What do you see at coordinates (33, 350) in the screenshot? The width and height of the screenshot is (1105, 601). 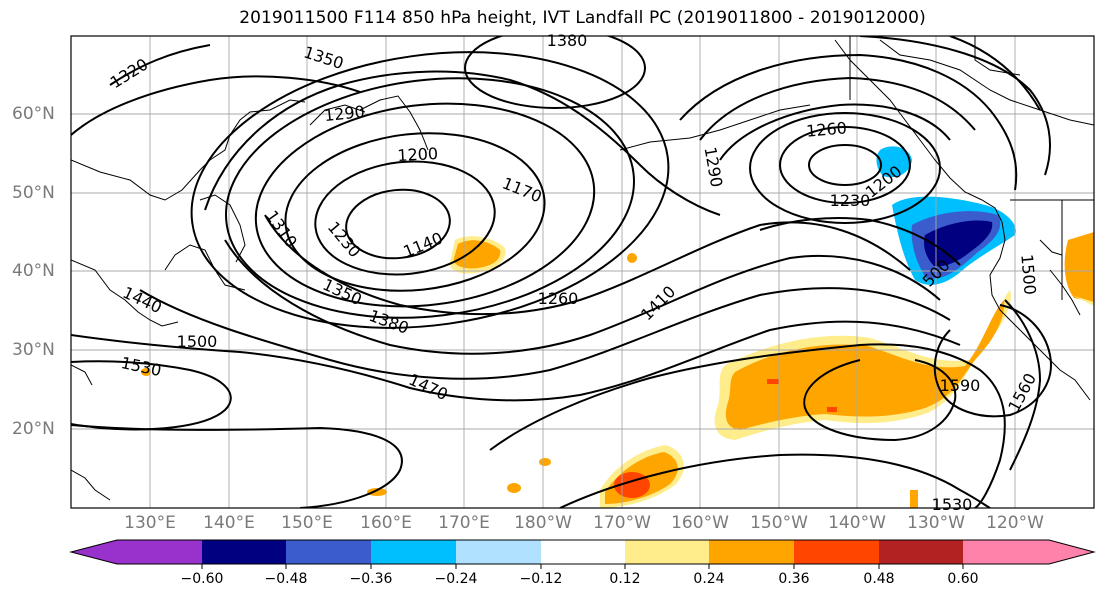 I see `lat-label: 30°N` at bounding box center [33, 350].